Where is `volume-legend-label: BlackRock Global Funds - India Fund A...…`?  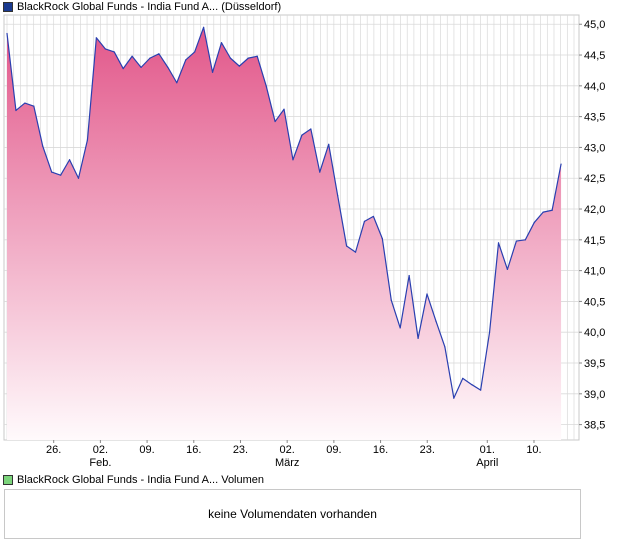 volume-legend-label: BlackRock Global Funds - India Fund A...… is located at coordinates (141, 480).